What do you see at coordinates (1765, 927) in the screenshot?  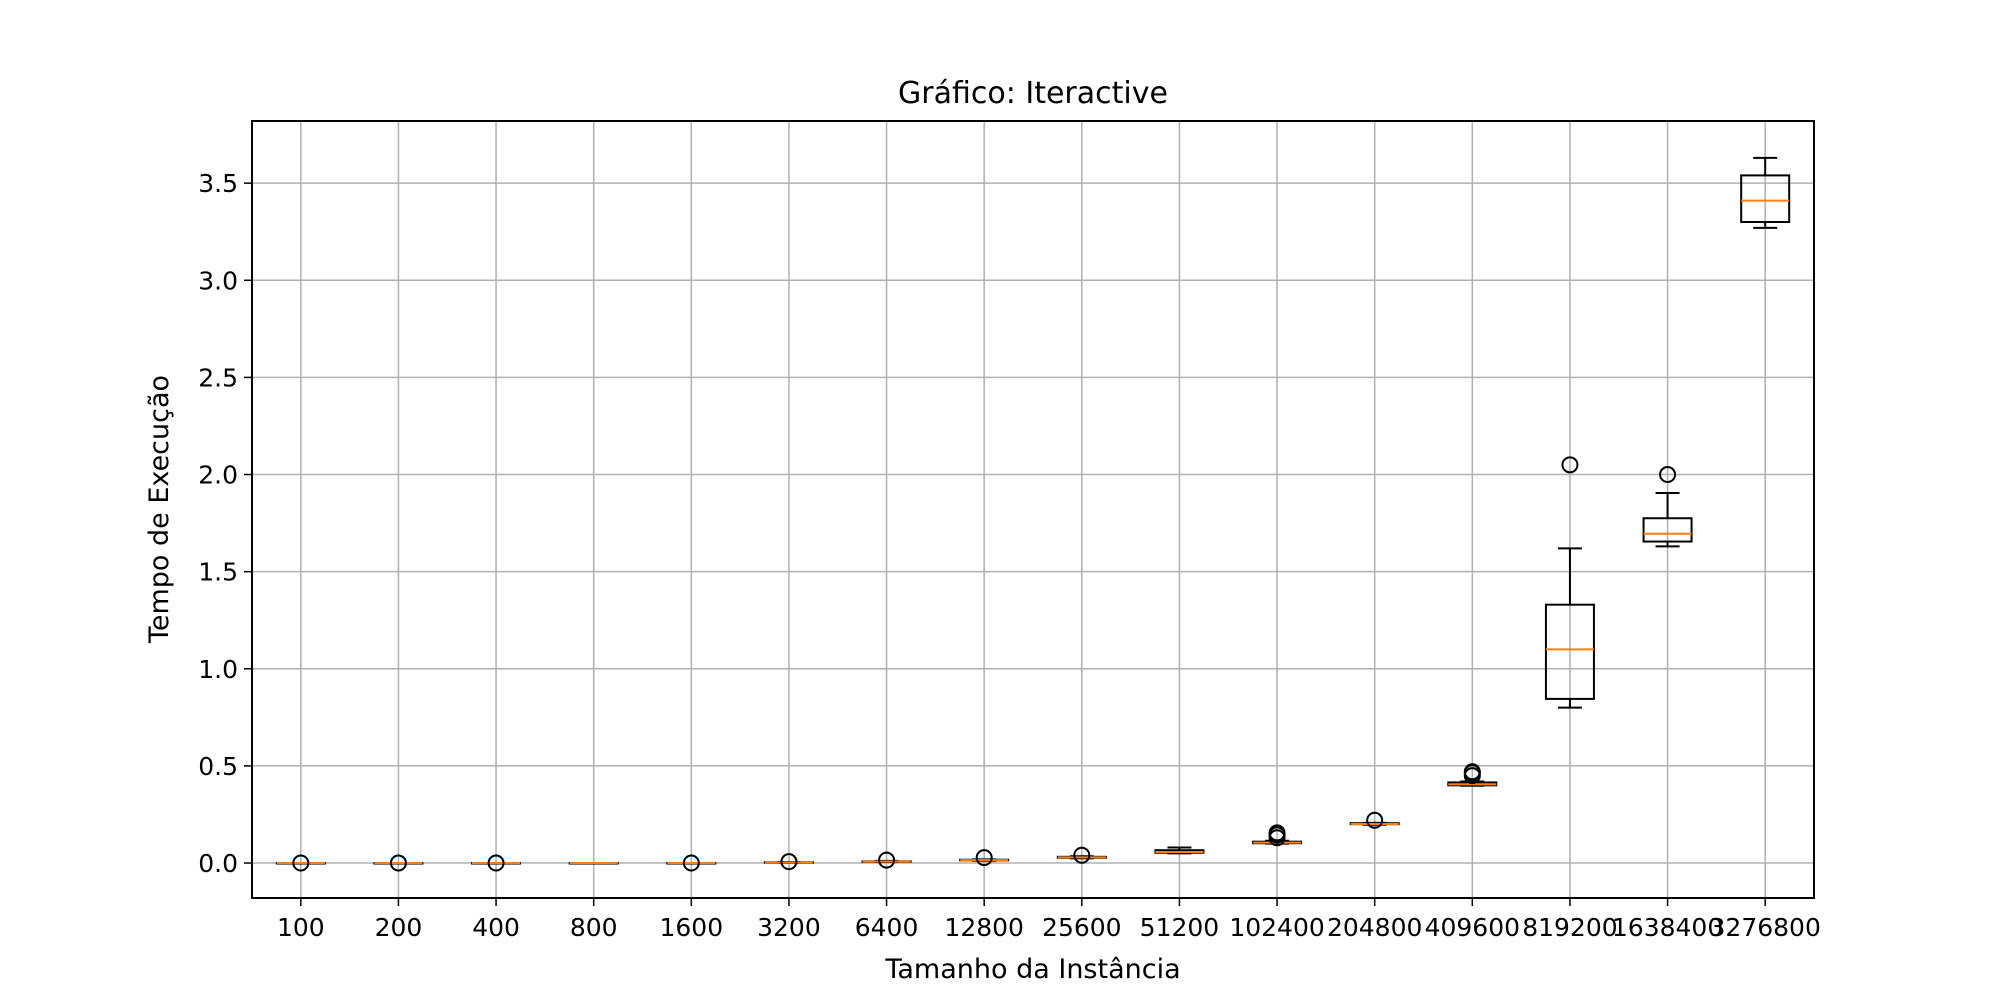 I see `x-tick-label: 3276800` at bounding box center [1765, 927].